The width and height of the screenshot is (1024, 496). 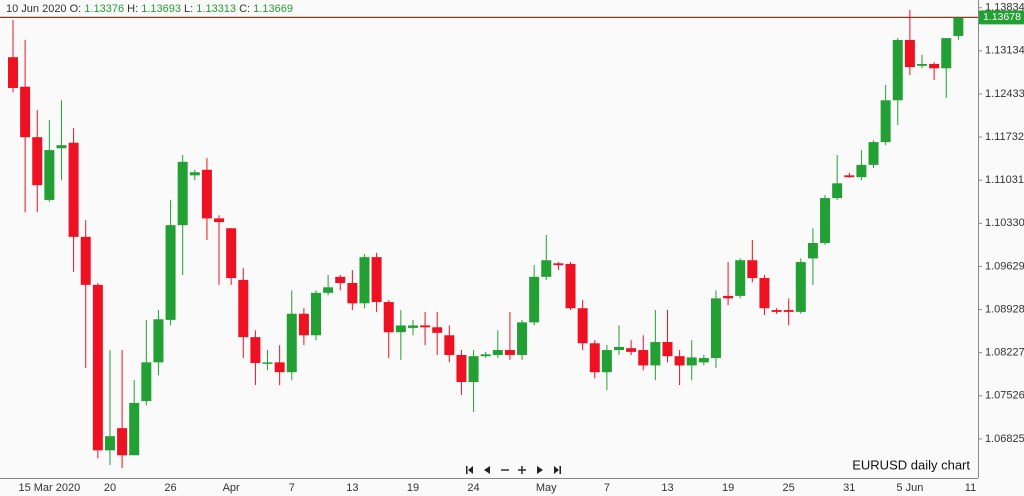 What do you see at coordinates (244, 9) in the screenshot?
I see `header-label: C:` at bounding box center [244, 9].